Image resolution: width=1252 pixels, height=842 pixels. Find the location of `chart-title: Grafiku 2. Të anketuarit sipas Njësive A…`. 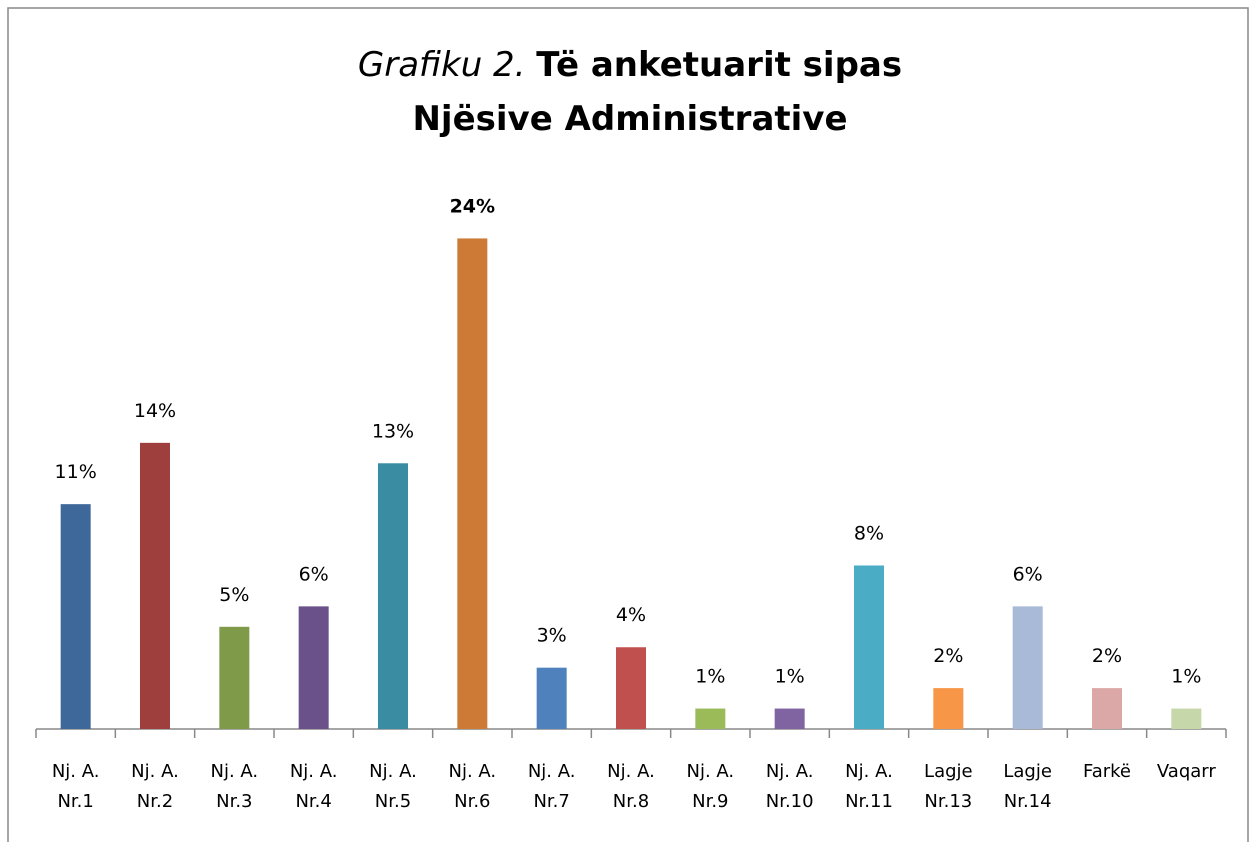

chart-title: Grafiku 2. Të anketuarit sipas Njësive A… is located at coordinates (630, 92).